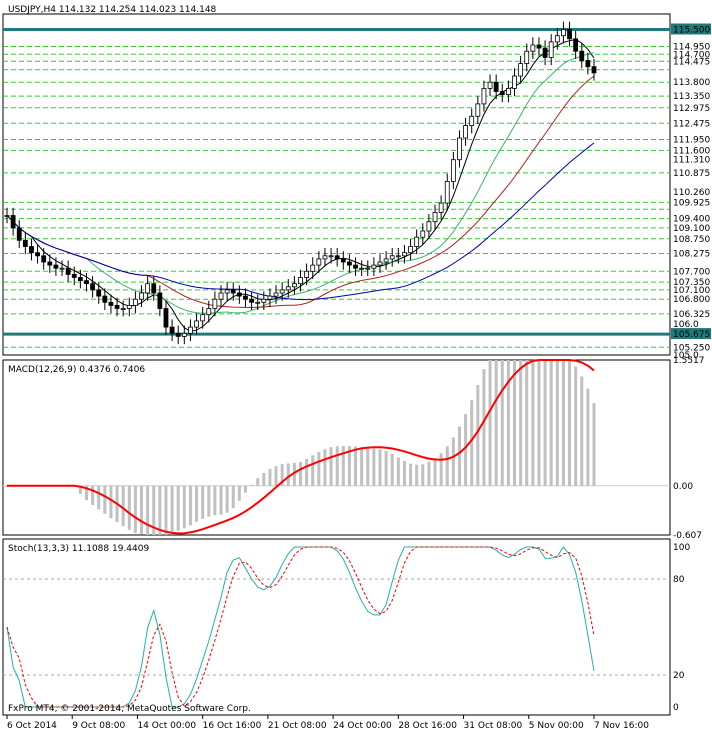 The height and width of the screenshot is (732, 712). What do you see at coordinates (691, 141) in the screenshot?
I see `y-tick-label: 111.950` at bounding box center [691, 141].